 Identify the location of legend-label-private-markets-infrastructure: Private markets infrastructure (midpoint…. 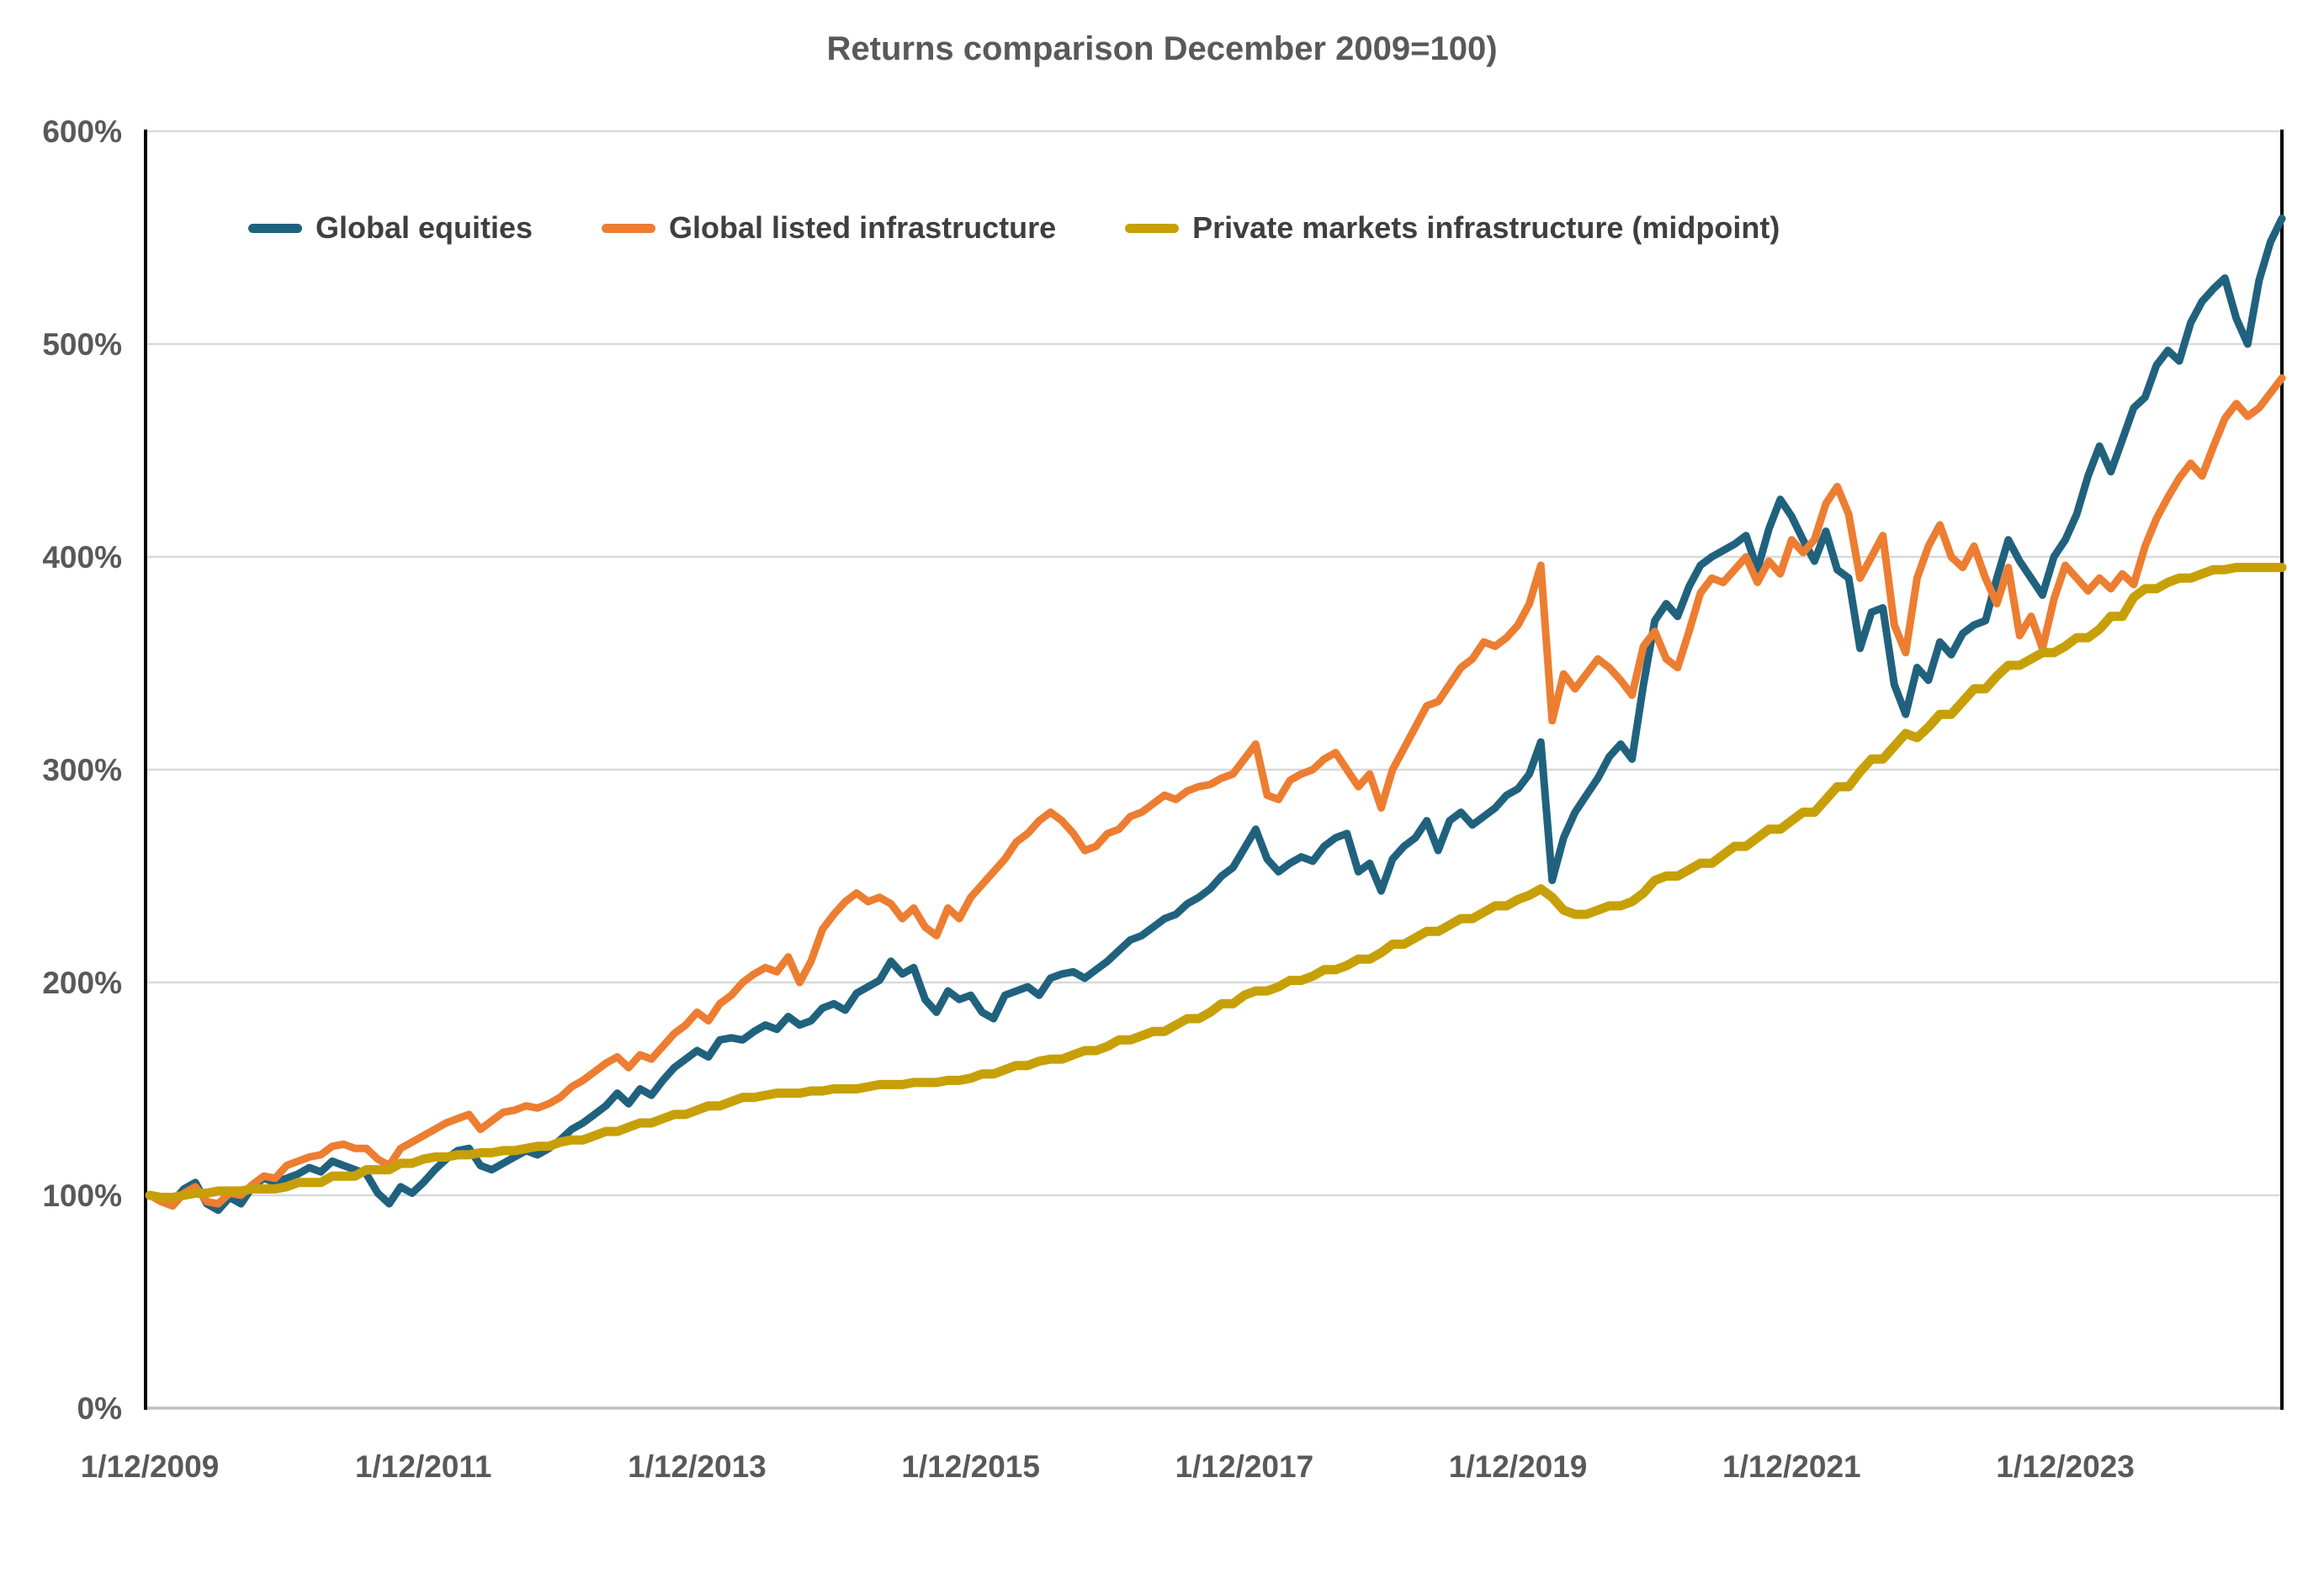
(1486, 227).